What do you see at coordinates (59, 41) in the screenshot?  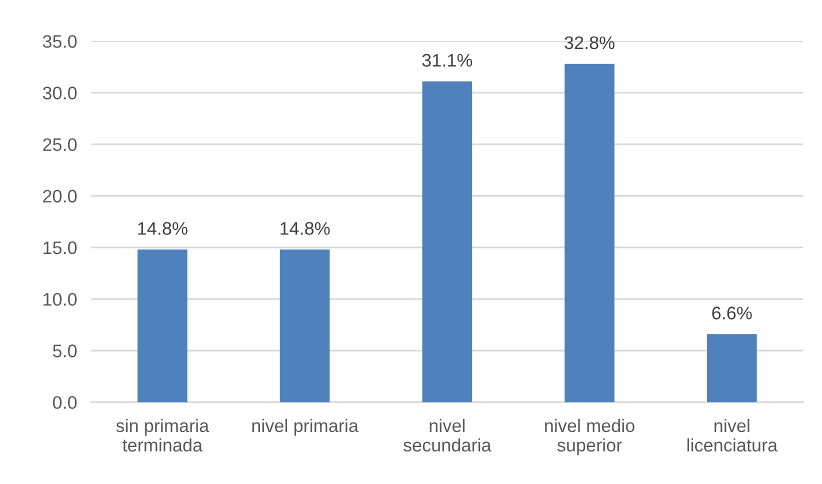 I see `y-tick-label: 35.0` at bounding box center [59, 41].